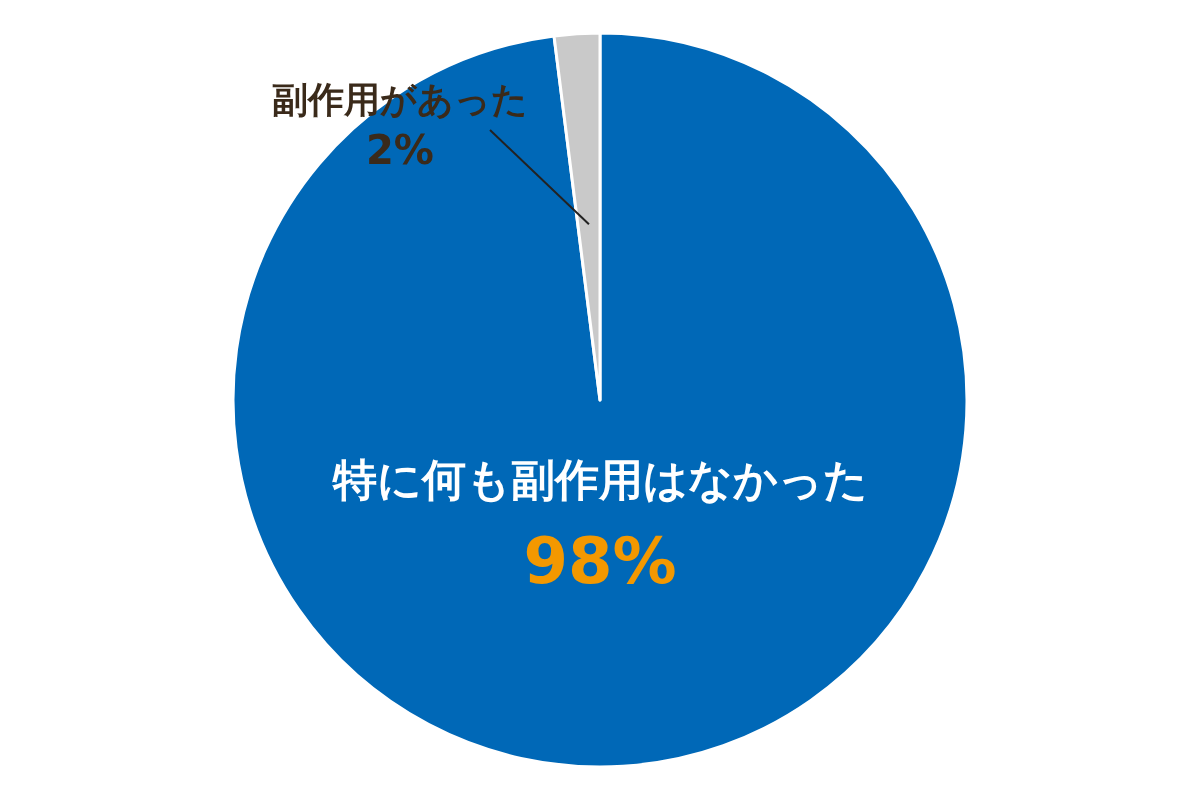 The image size is (1200, 800). I want to click on data-label: 2%, so click(400, 150).